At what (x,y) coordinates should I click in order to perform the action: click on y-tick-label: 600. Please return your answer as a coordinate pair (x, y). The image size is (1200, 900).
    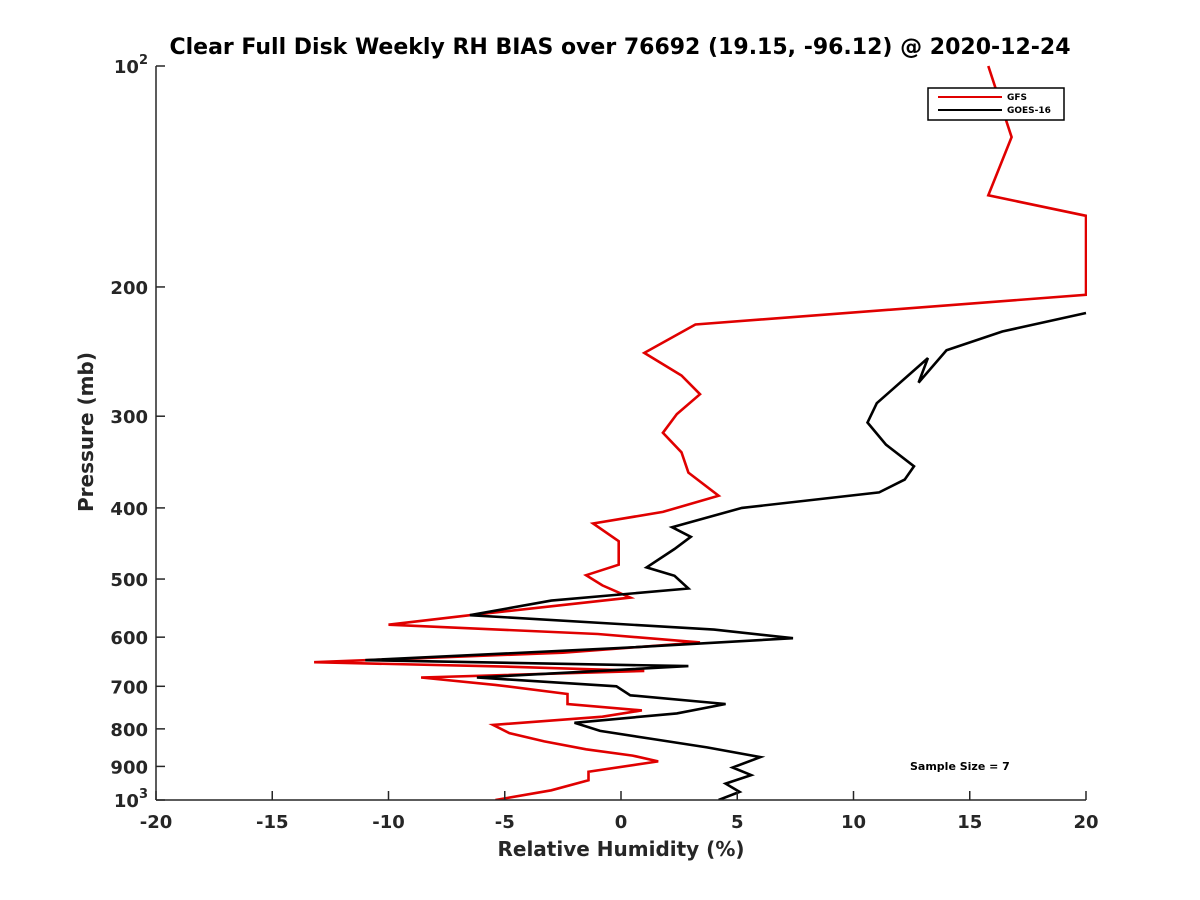
    Looking at the image, I should click on (129, 638).